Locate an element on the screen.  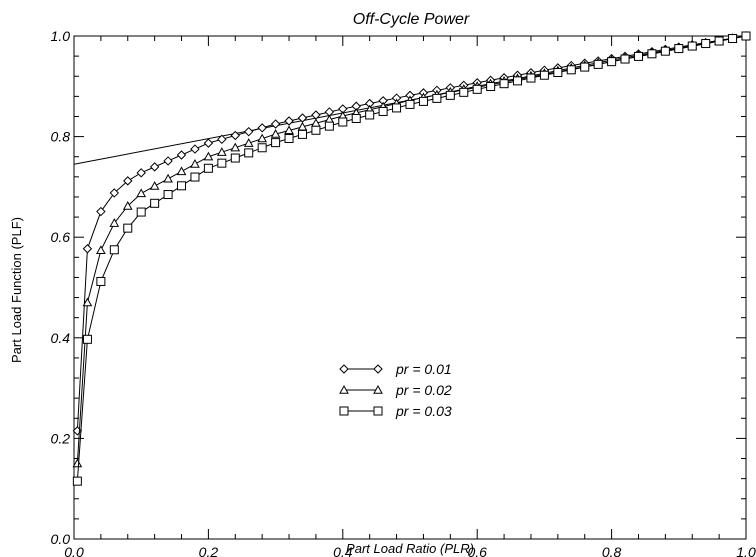
y-tick-label: 0.6 is located at coordinates (61, 237).